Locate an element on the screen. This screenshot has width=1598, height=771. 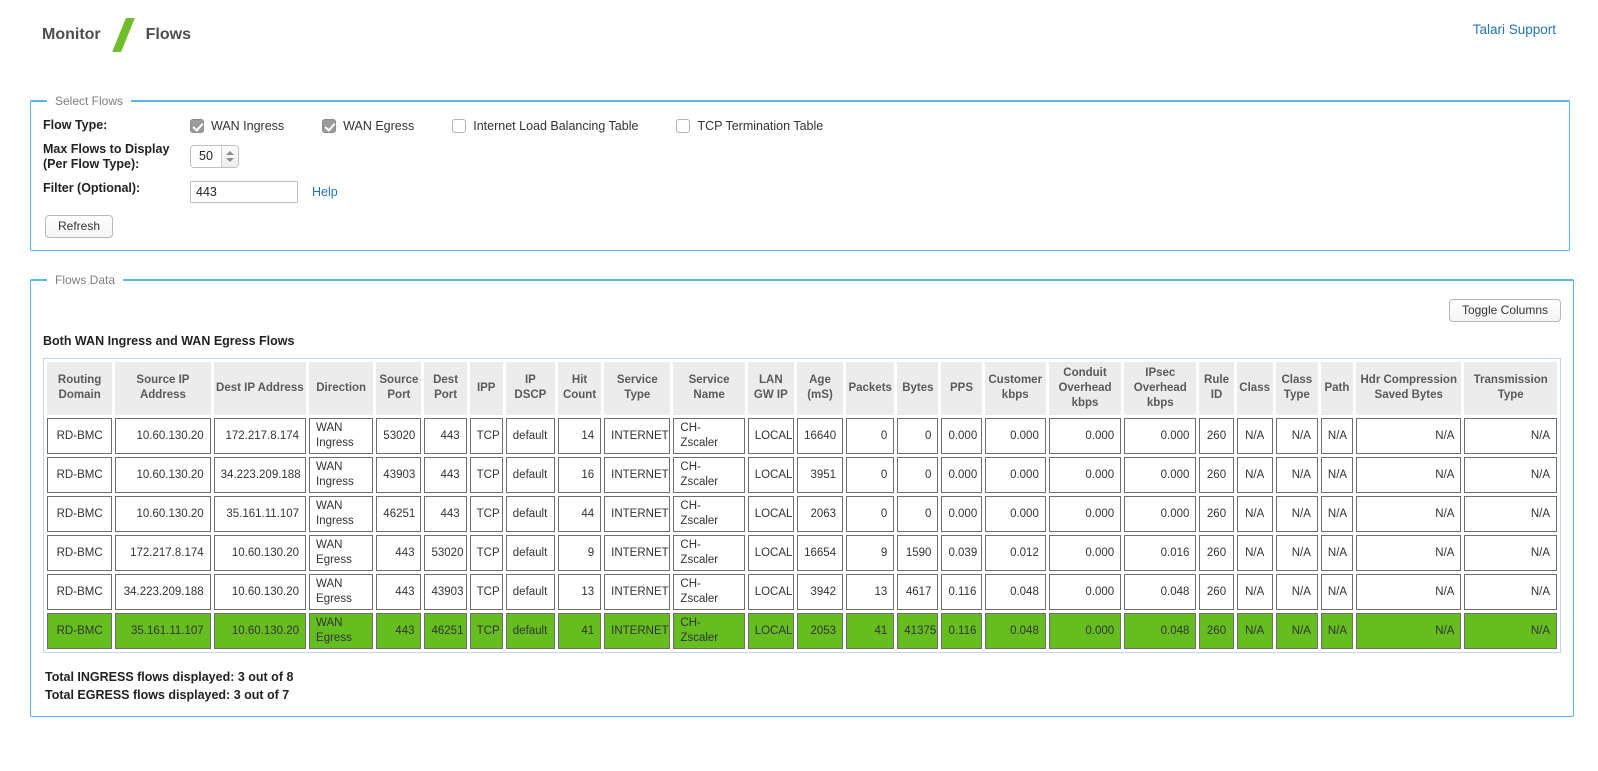
max-flows-select: 50 is located at coordinates (214, 156).